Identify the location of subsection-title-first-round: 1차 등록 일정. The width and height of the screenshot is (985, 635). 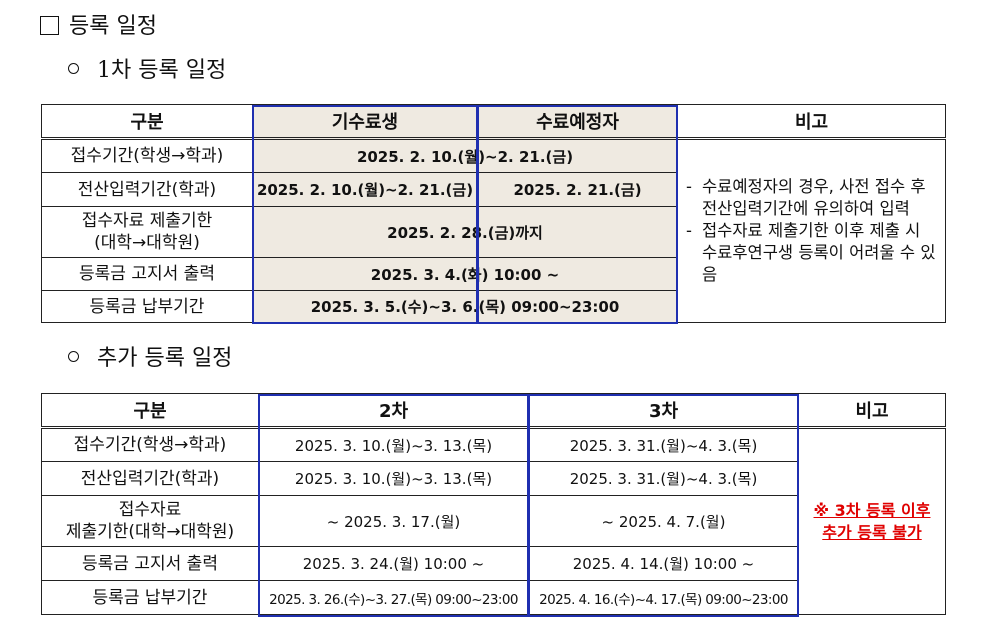
(147, 68).